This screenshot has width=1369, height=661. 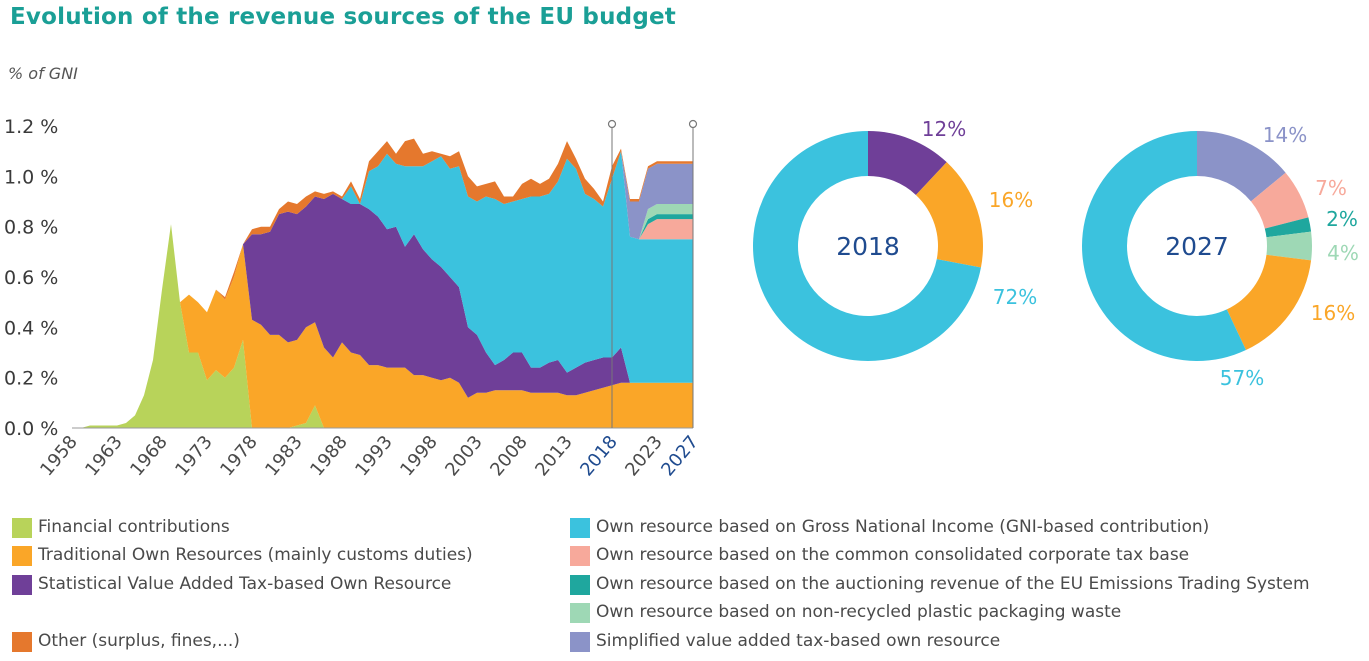 I want to click on donut-slice-label: 72%, so click(x=1015, y=297).